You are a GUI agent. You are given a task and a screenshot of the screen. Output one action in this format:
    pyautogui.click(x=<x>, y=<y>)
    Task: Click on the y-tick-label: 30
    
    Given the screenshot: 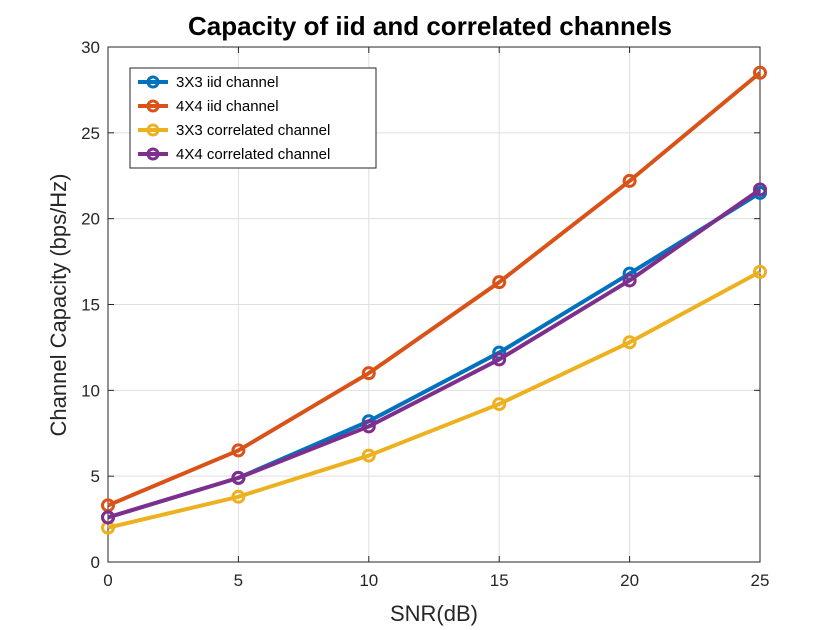 What is the action you would take?
    pyautogui.click(x=90, y=47)
    